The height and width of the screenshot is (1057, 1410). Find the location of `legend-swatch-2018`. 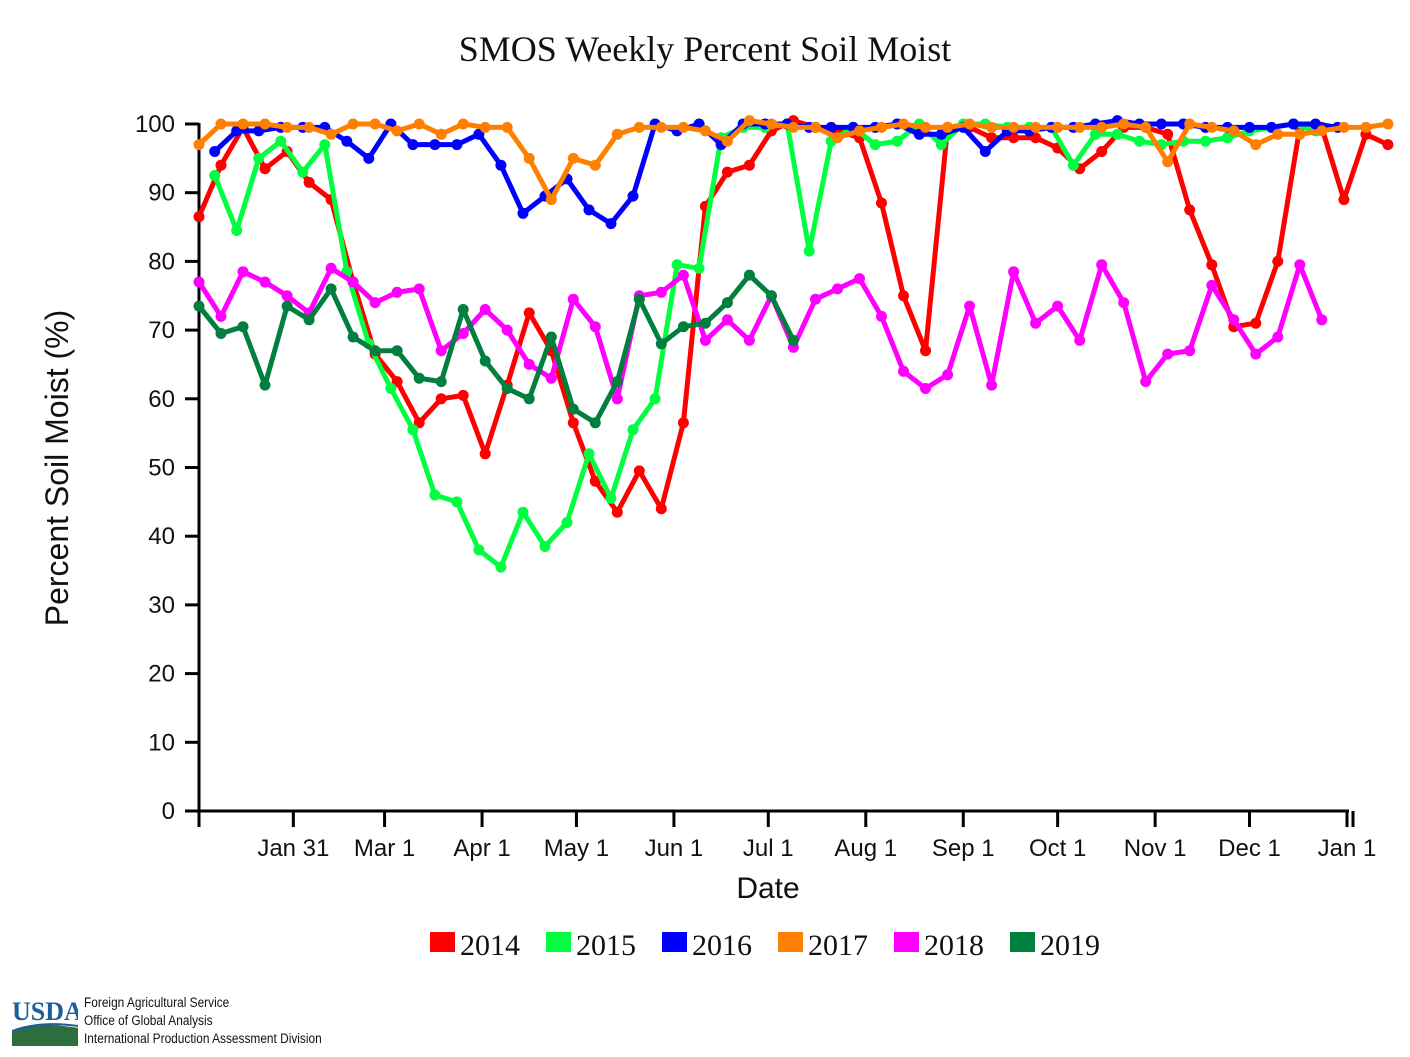

legend-swatch-2018 is located at coordinates (906, 942).